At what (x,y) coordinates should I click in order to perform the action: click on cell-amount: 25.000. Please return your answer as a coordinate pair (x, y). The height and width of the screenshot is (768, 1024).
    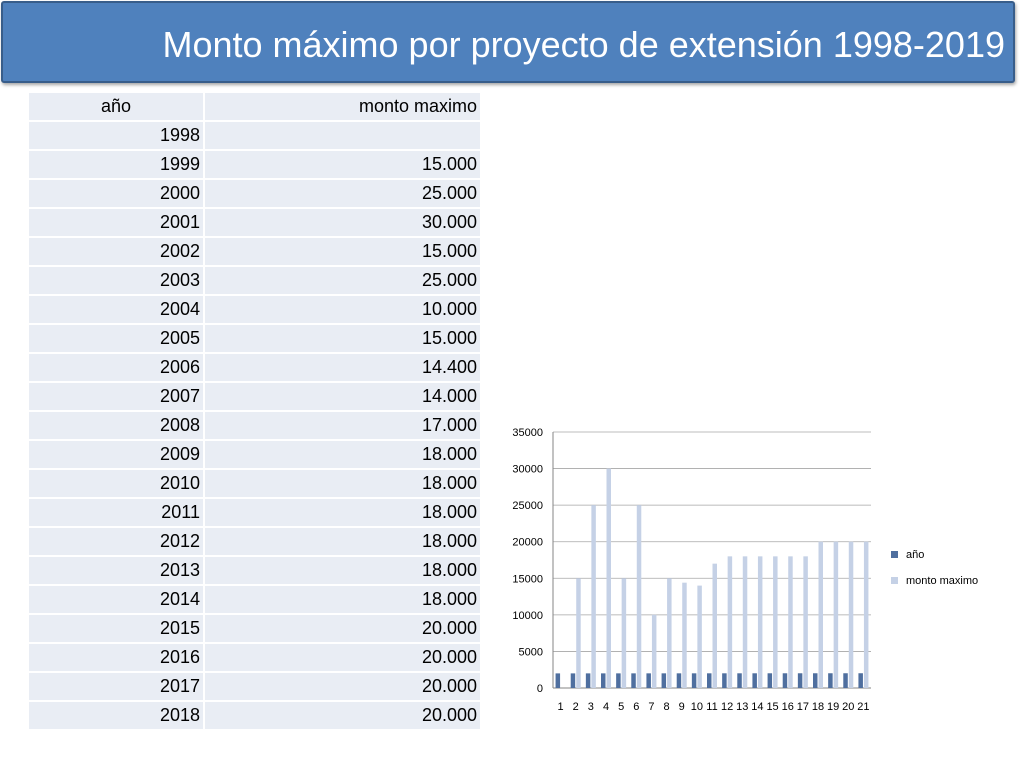
    Looking at the image, I should click on (342, 194).